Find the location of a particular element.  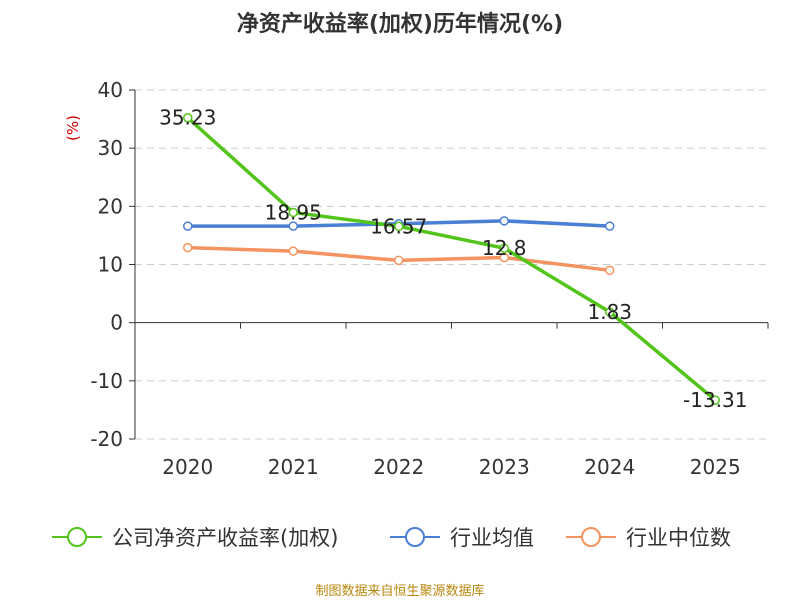

data-label: 12.8 is located at coordinates (504, 248).